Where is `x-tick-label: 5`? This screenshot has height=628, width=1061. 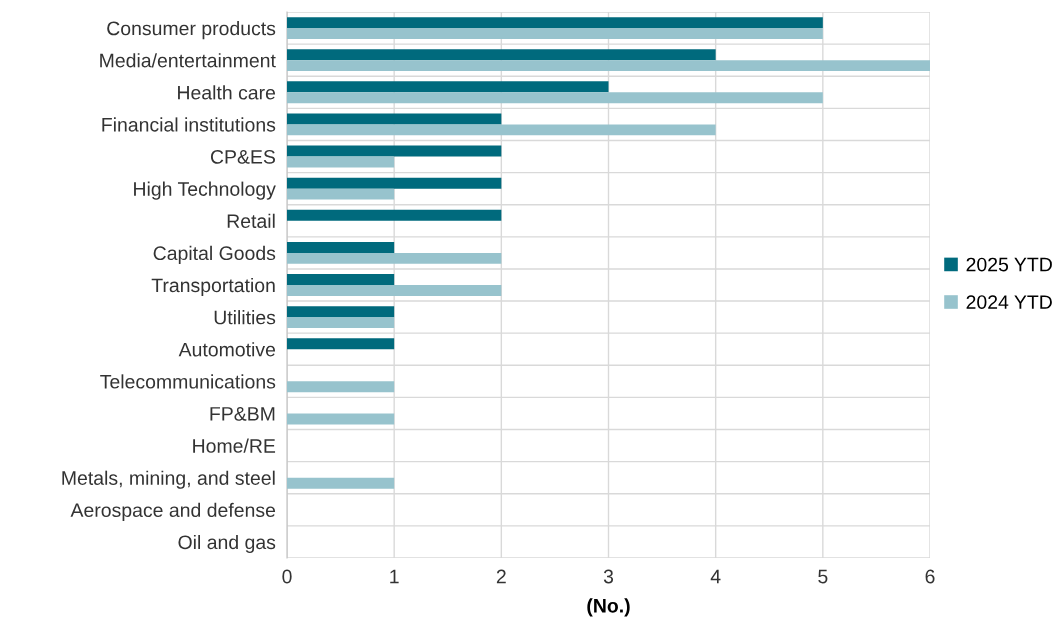 x-tick-label: 5 is located at coordinates (823, 576).